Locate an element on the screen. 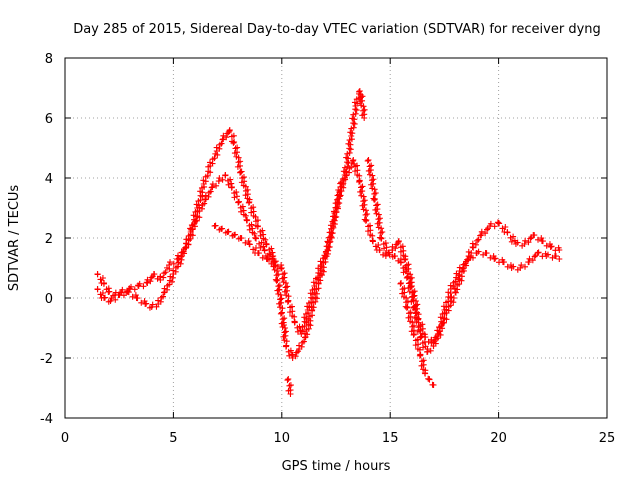  x-tick-label: 15 is located at coordinates (390, 438).